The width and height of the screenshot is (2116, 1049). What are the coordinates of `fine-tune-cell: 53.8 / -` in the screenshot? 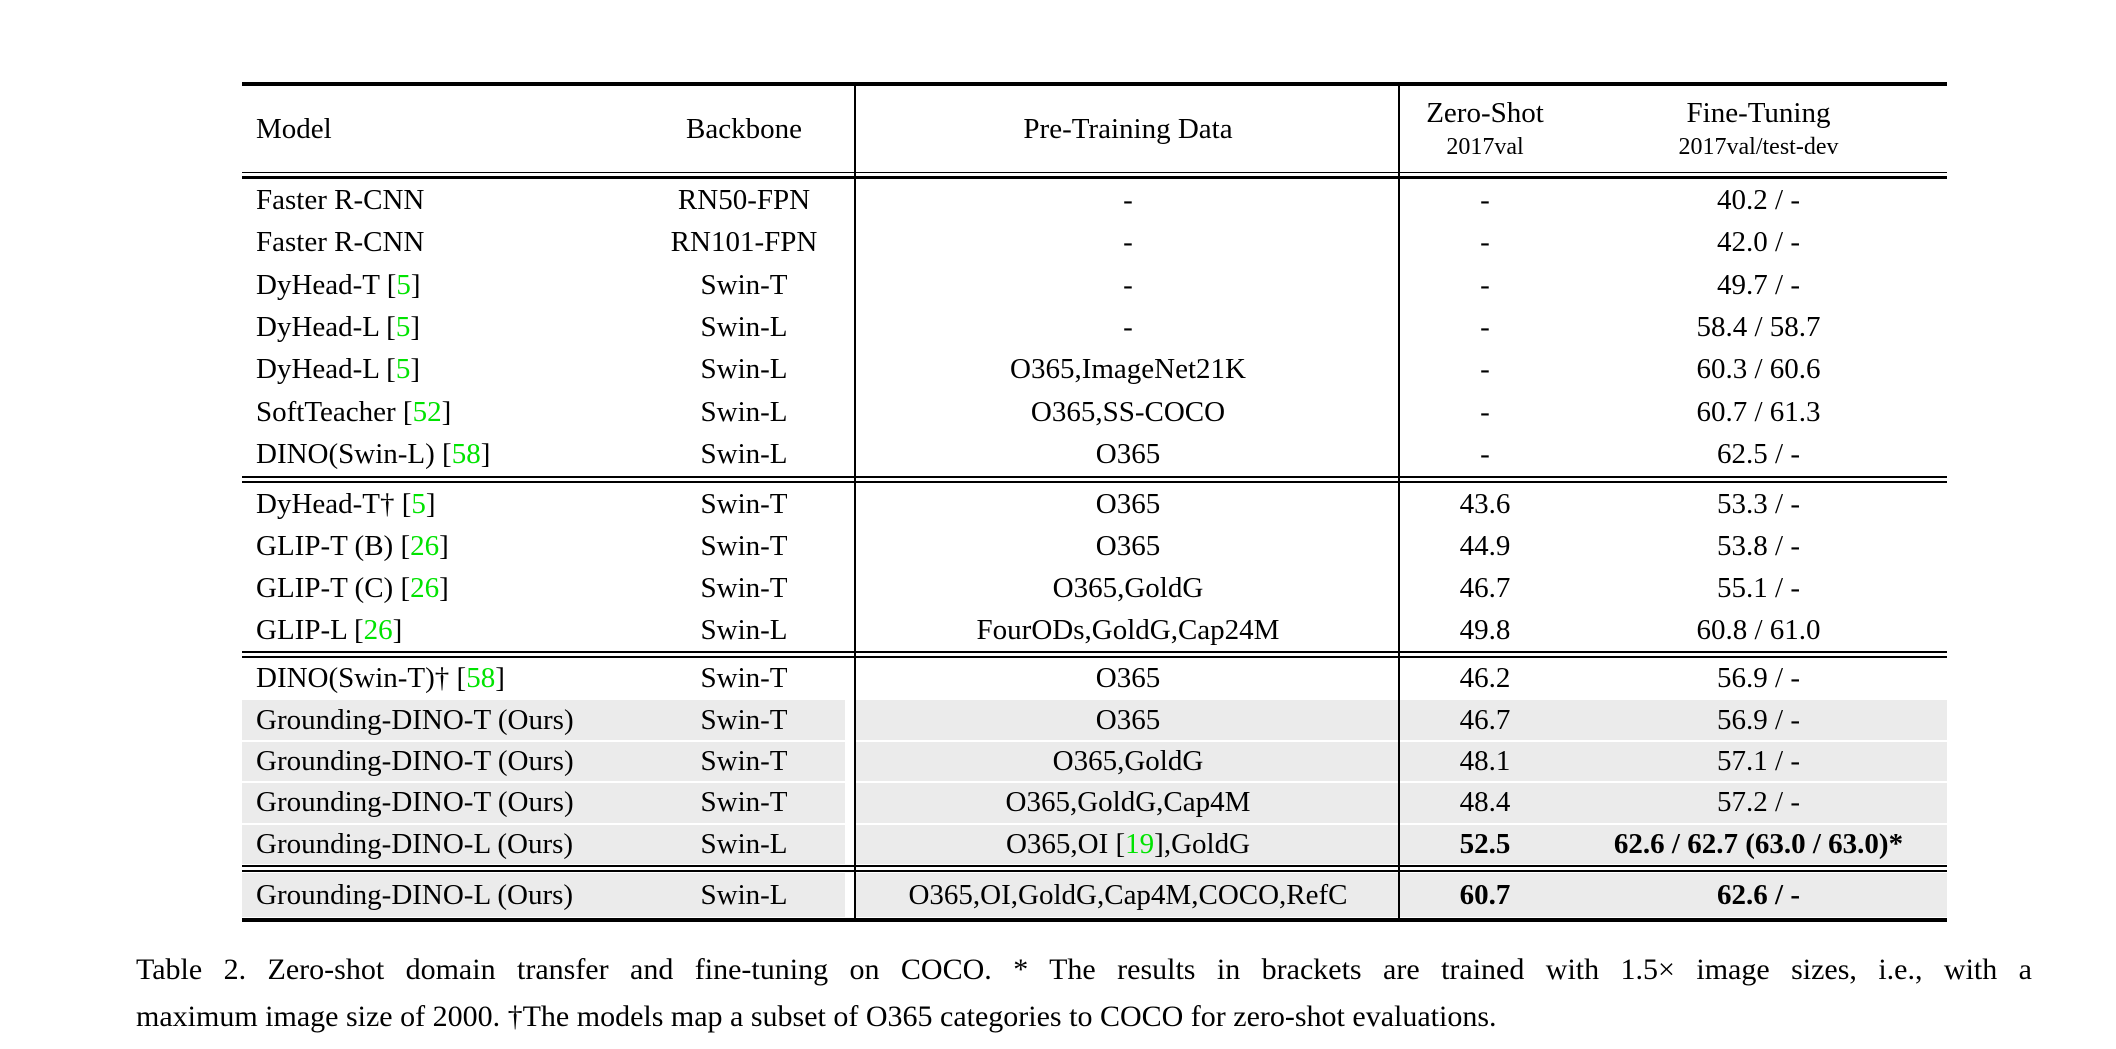 It's located at (1758, 545).